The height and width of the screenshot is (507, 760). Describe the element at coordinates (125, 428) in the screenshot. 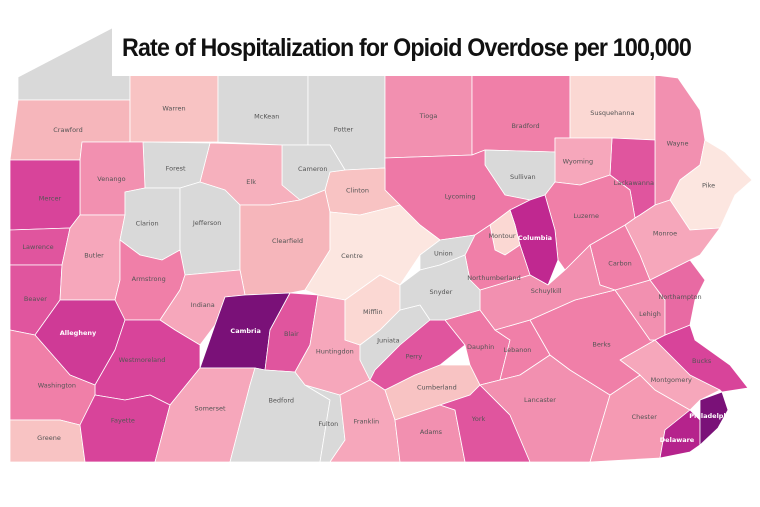

I see `county-fayette` at that location.